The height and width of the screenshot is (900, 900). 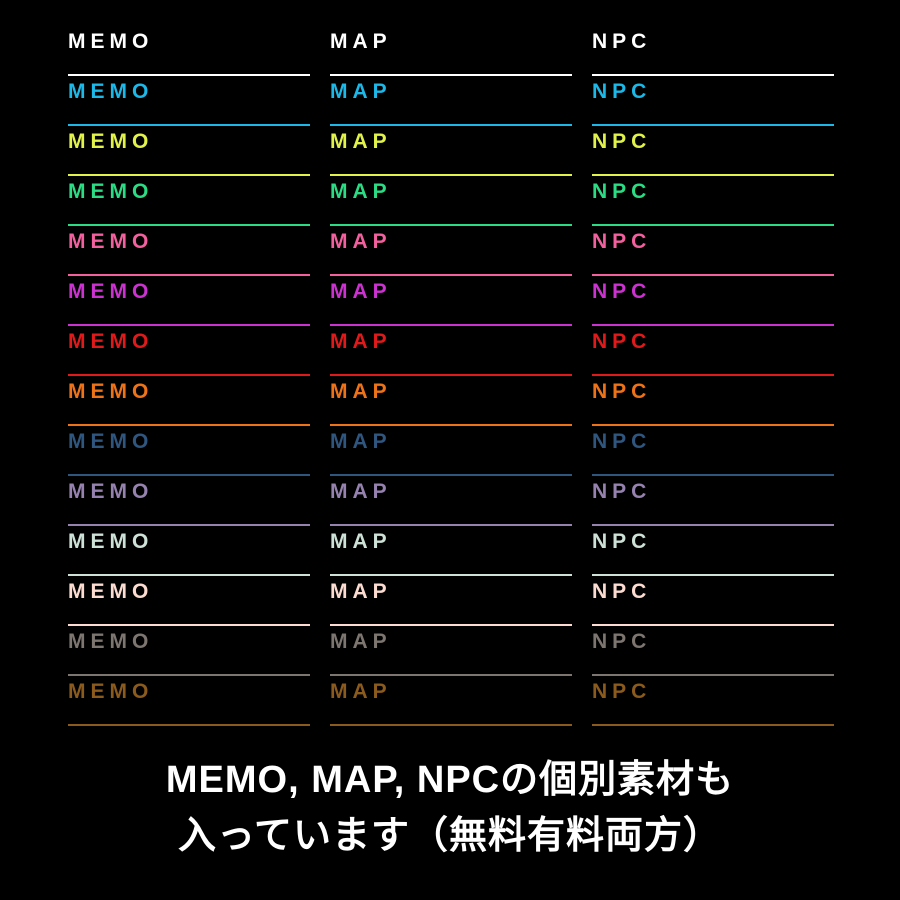 I want to click on swatch-map-spring-green: MAP, so click(x=451, y=205).